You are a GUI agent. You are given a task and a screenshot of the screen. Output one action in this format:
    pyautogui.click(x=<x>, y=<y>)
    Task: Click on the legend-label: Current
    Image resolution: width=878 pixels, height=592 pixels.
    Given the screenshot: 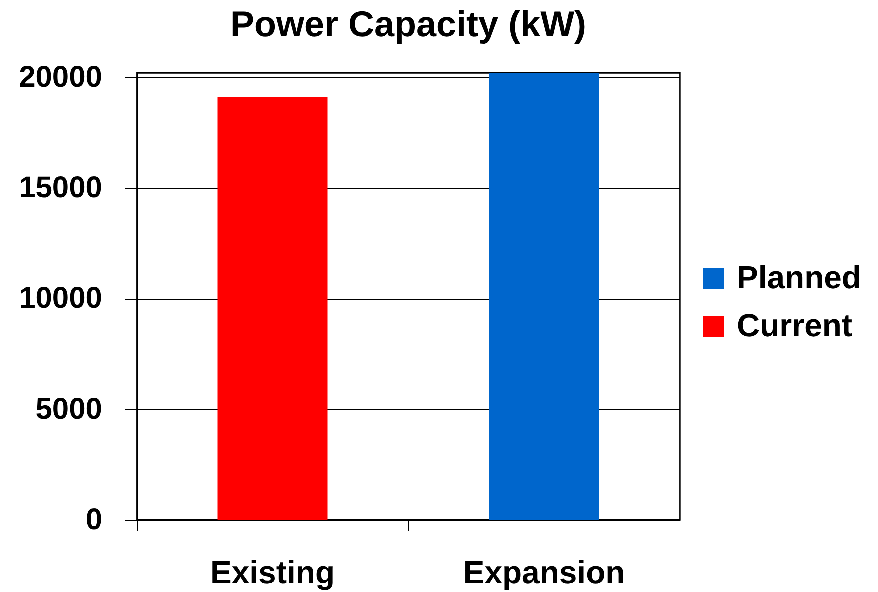 What is the action you would take?
    pyautogui.click(x=795, y=326)
    